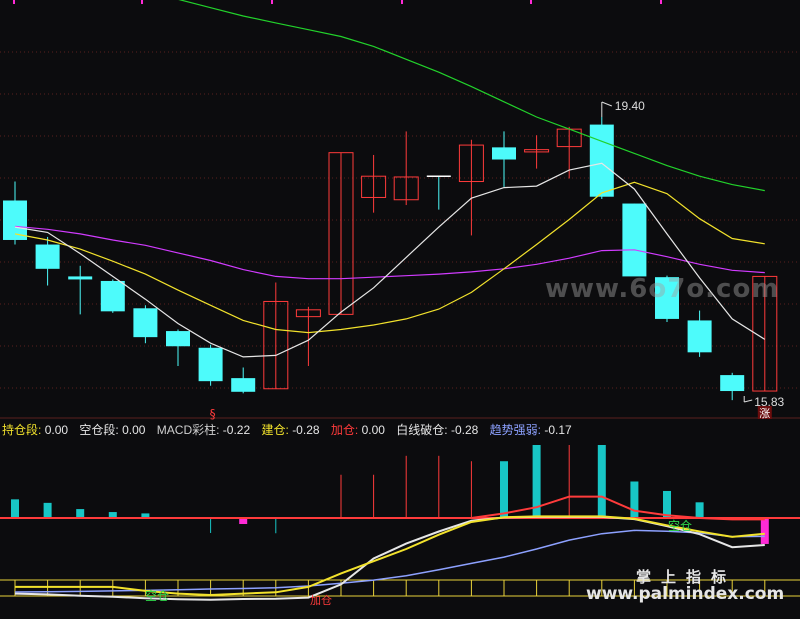  I want to click on legend-label: 白线破仓:, so click(422, 430).